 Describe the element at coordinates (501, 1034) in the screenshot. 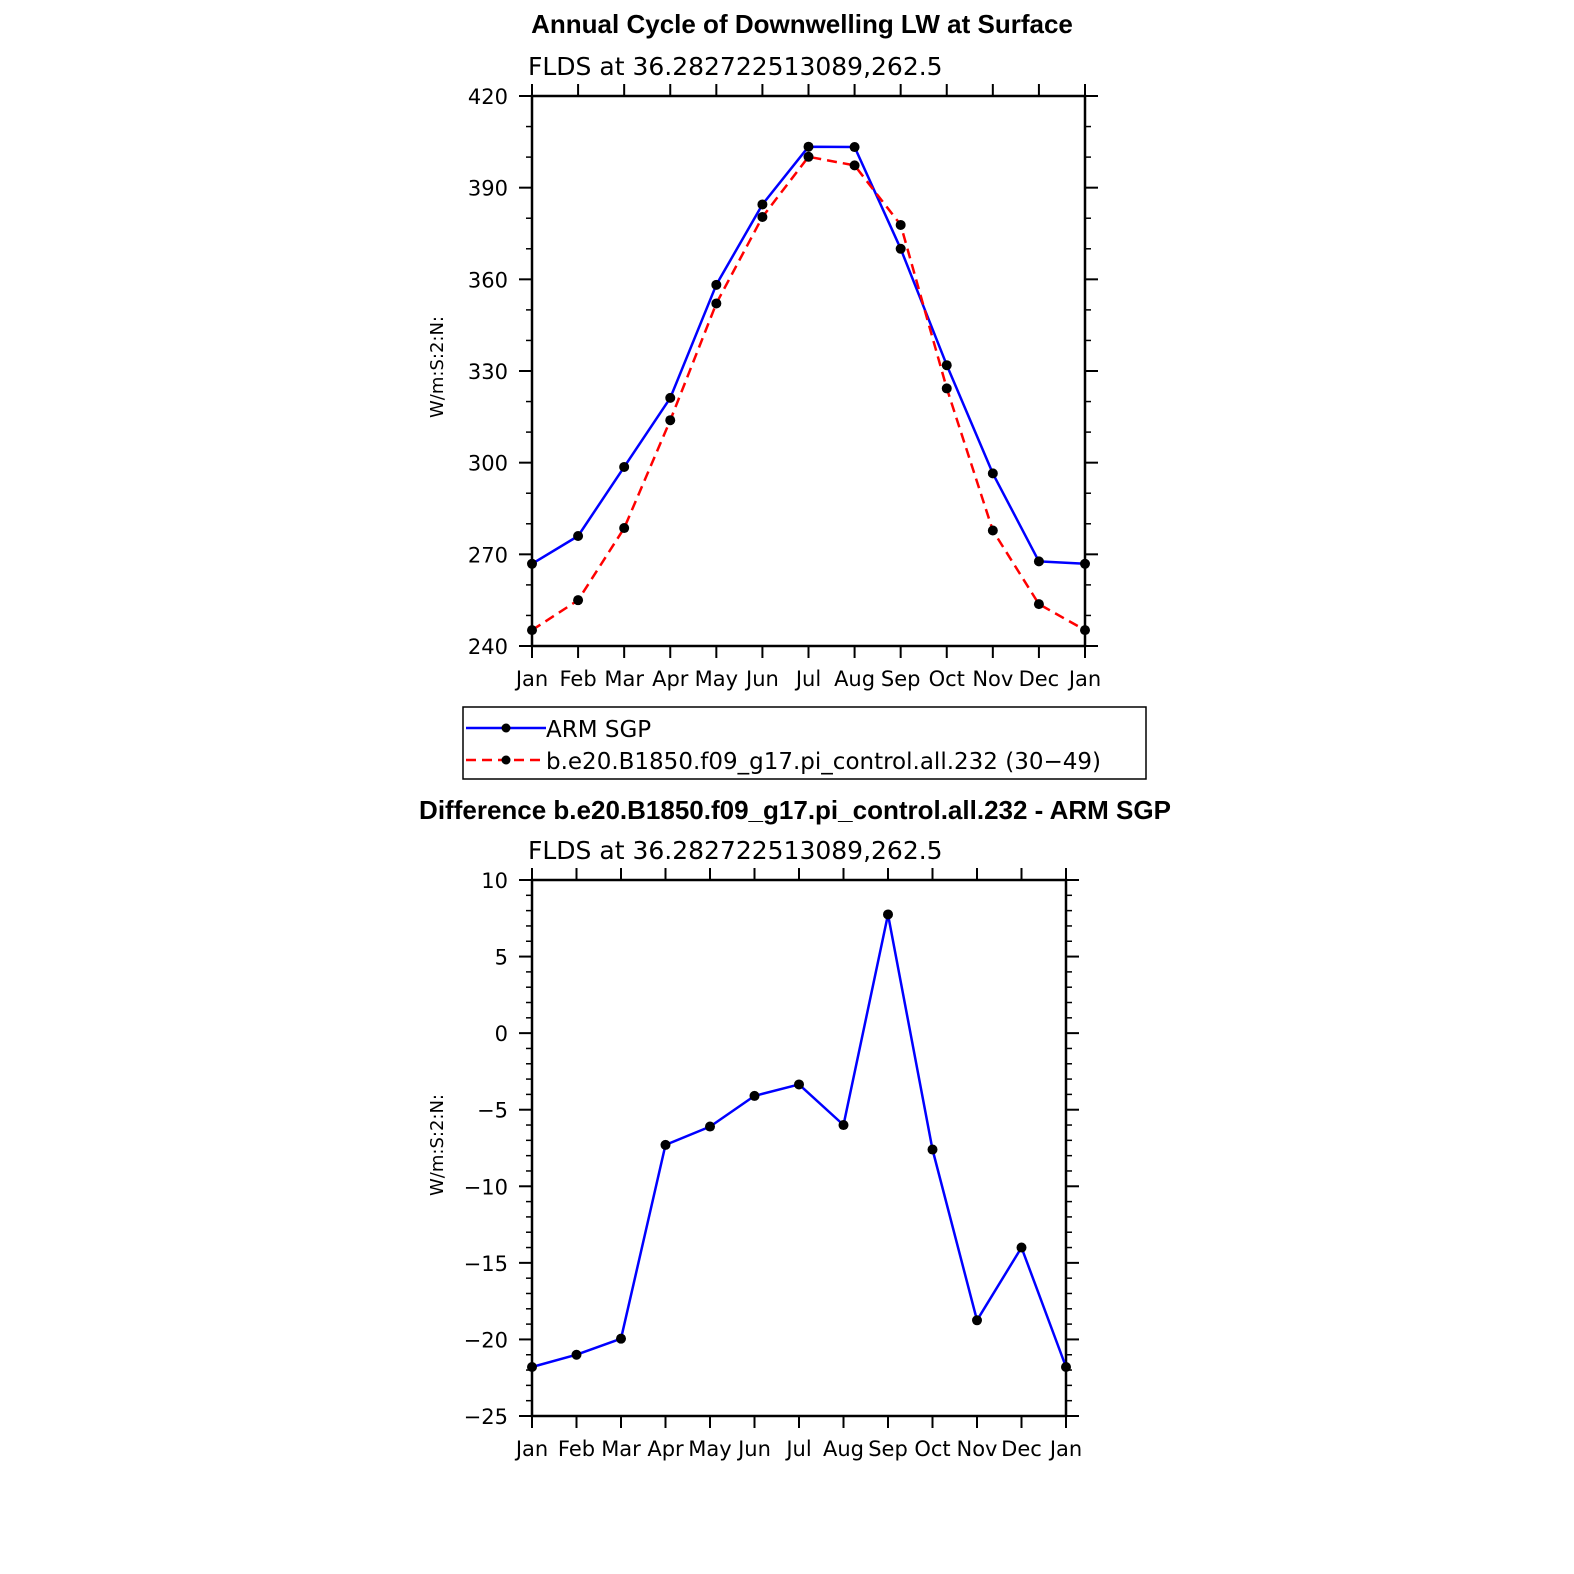

I see `chart2-ytick-label: 0` at that location.